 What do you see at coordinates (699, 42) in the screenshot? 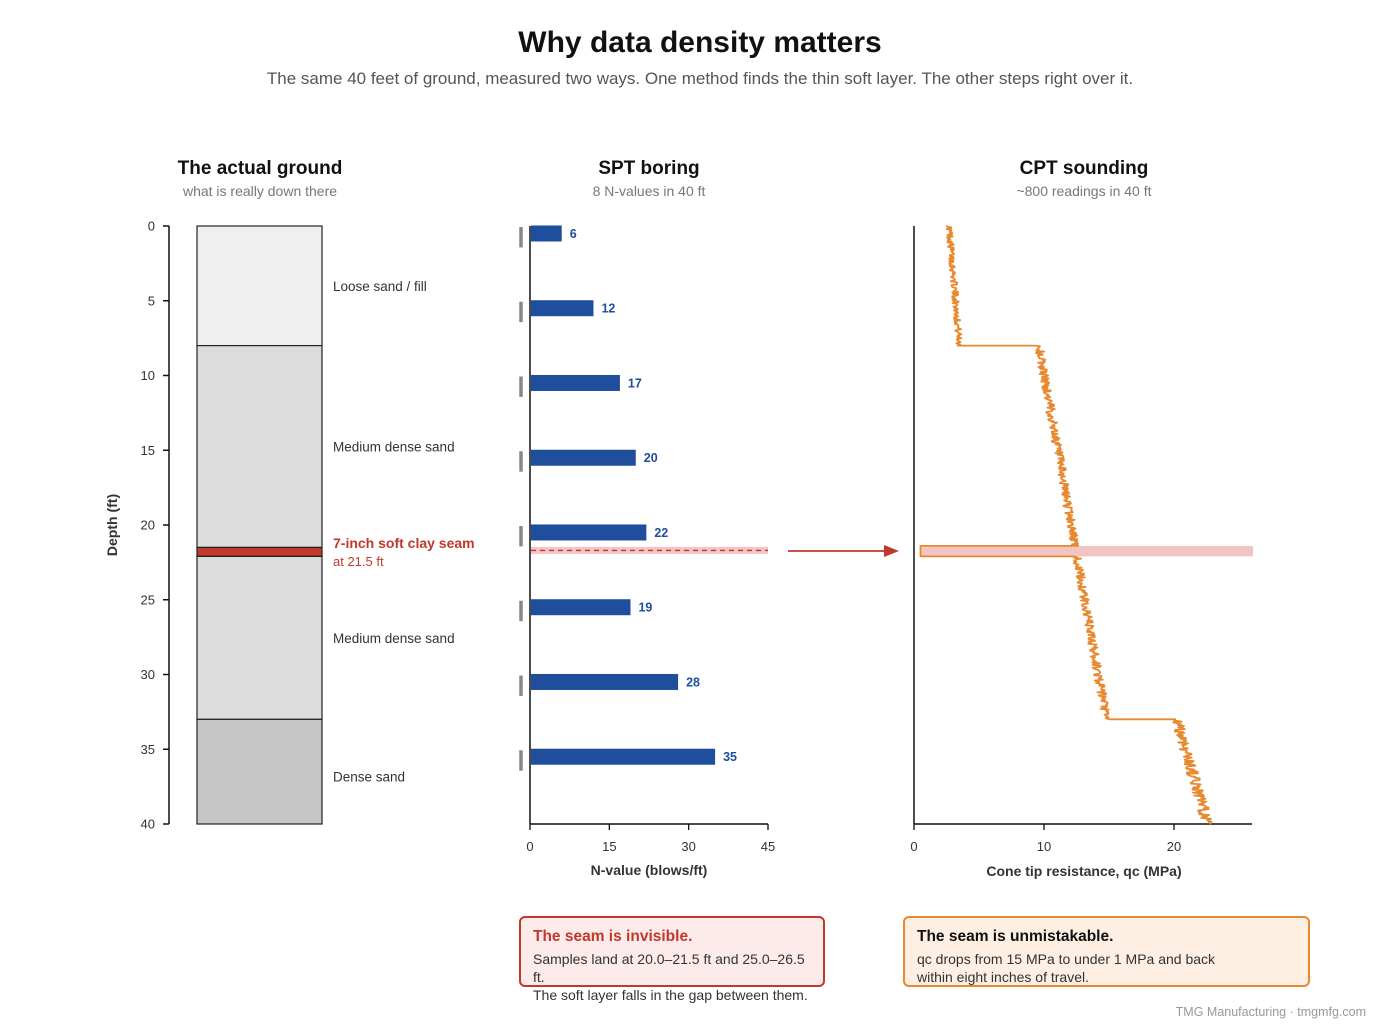
I see `page-title: Why data density matters` at bounding box center [699, 42].